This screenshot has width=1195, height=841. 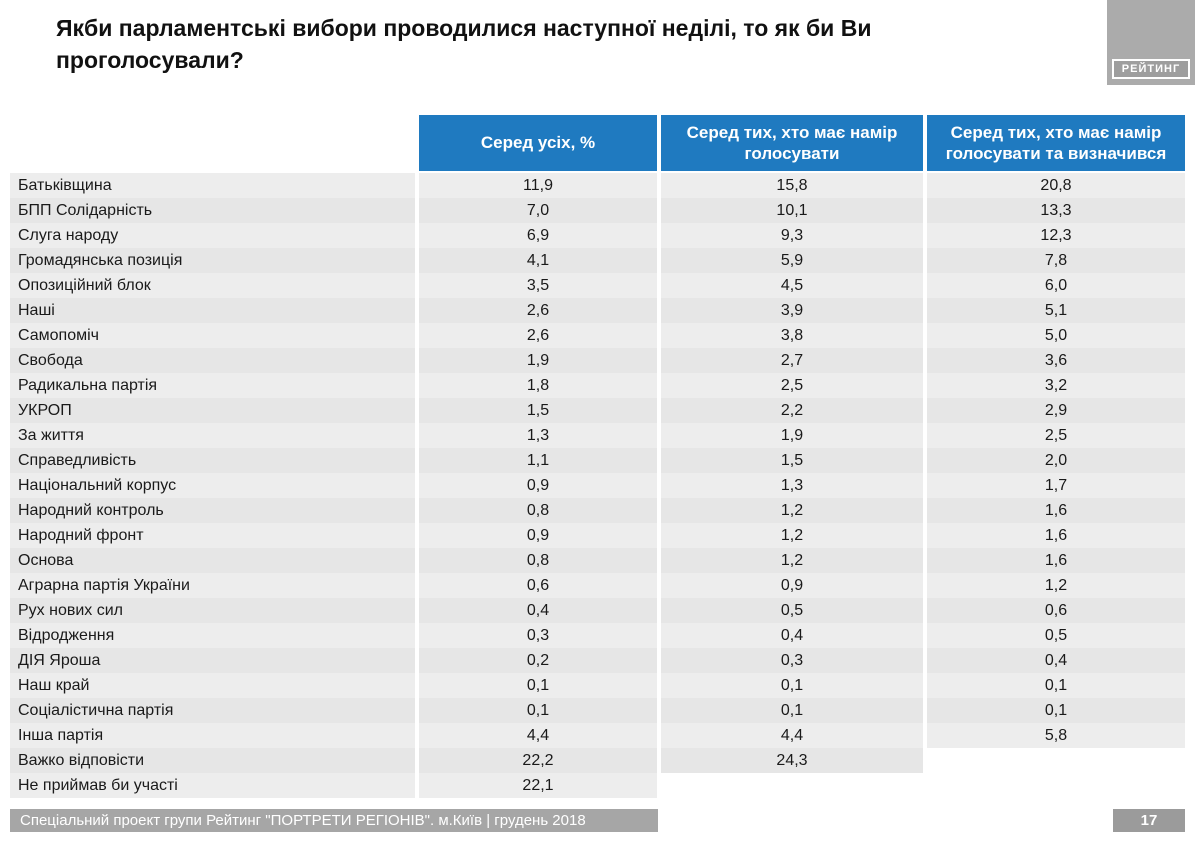 What do you see at coordinates (1056, 335) in the screenshot?
I see `value-cell: 5,0` at bounding box center [1056, 335].